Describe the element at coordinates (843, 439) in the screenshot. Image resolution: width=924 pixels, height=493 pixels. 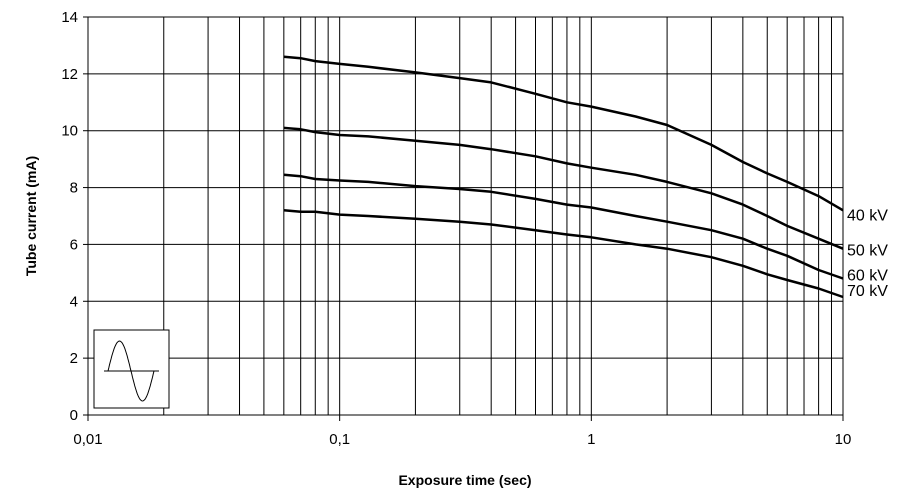
I see `x-tick-label: 10` at that location.